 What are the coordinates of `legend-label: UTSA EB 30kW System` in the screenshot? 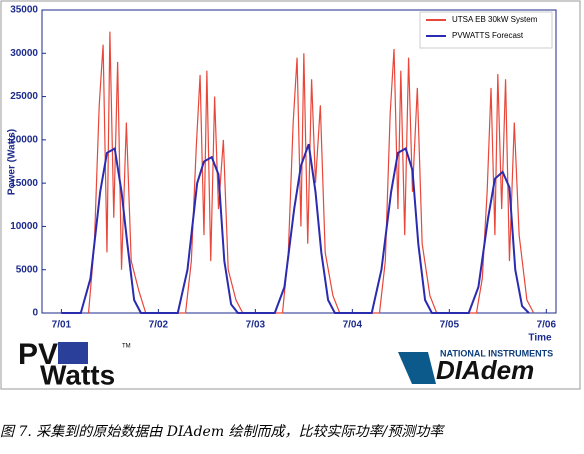 It's located at (495, 19).